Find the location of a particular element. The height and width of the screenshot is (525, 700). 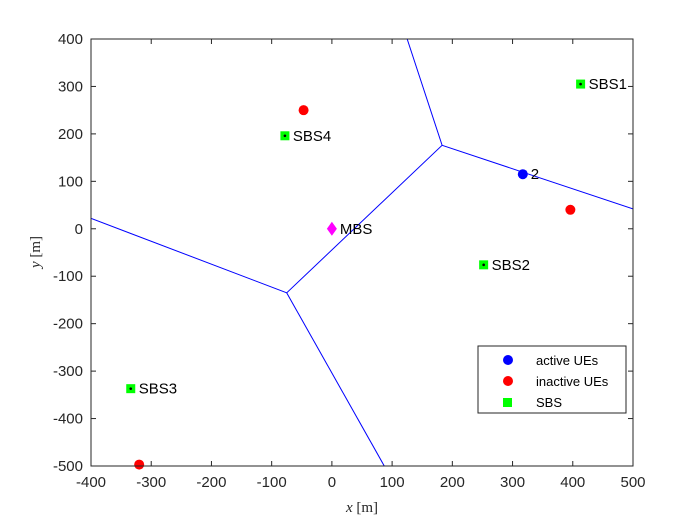

x-tick-label: -100 is located at coordinates (272, 482).